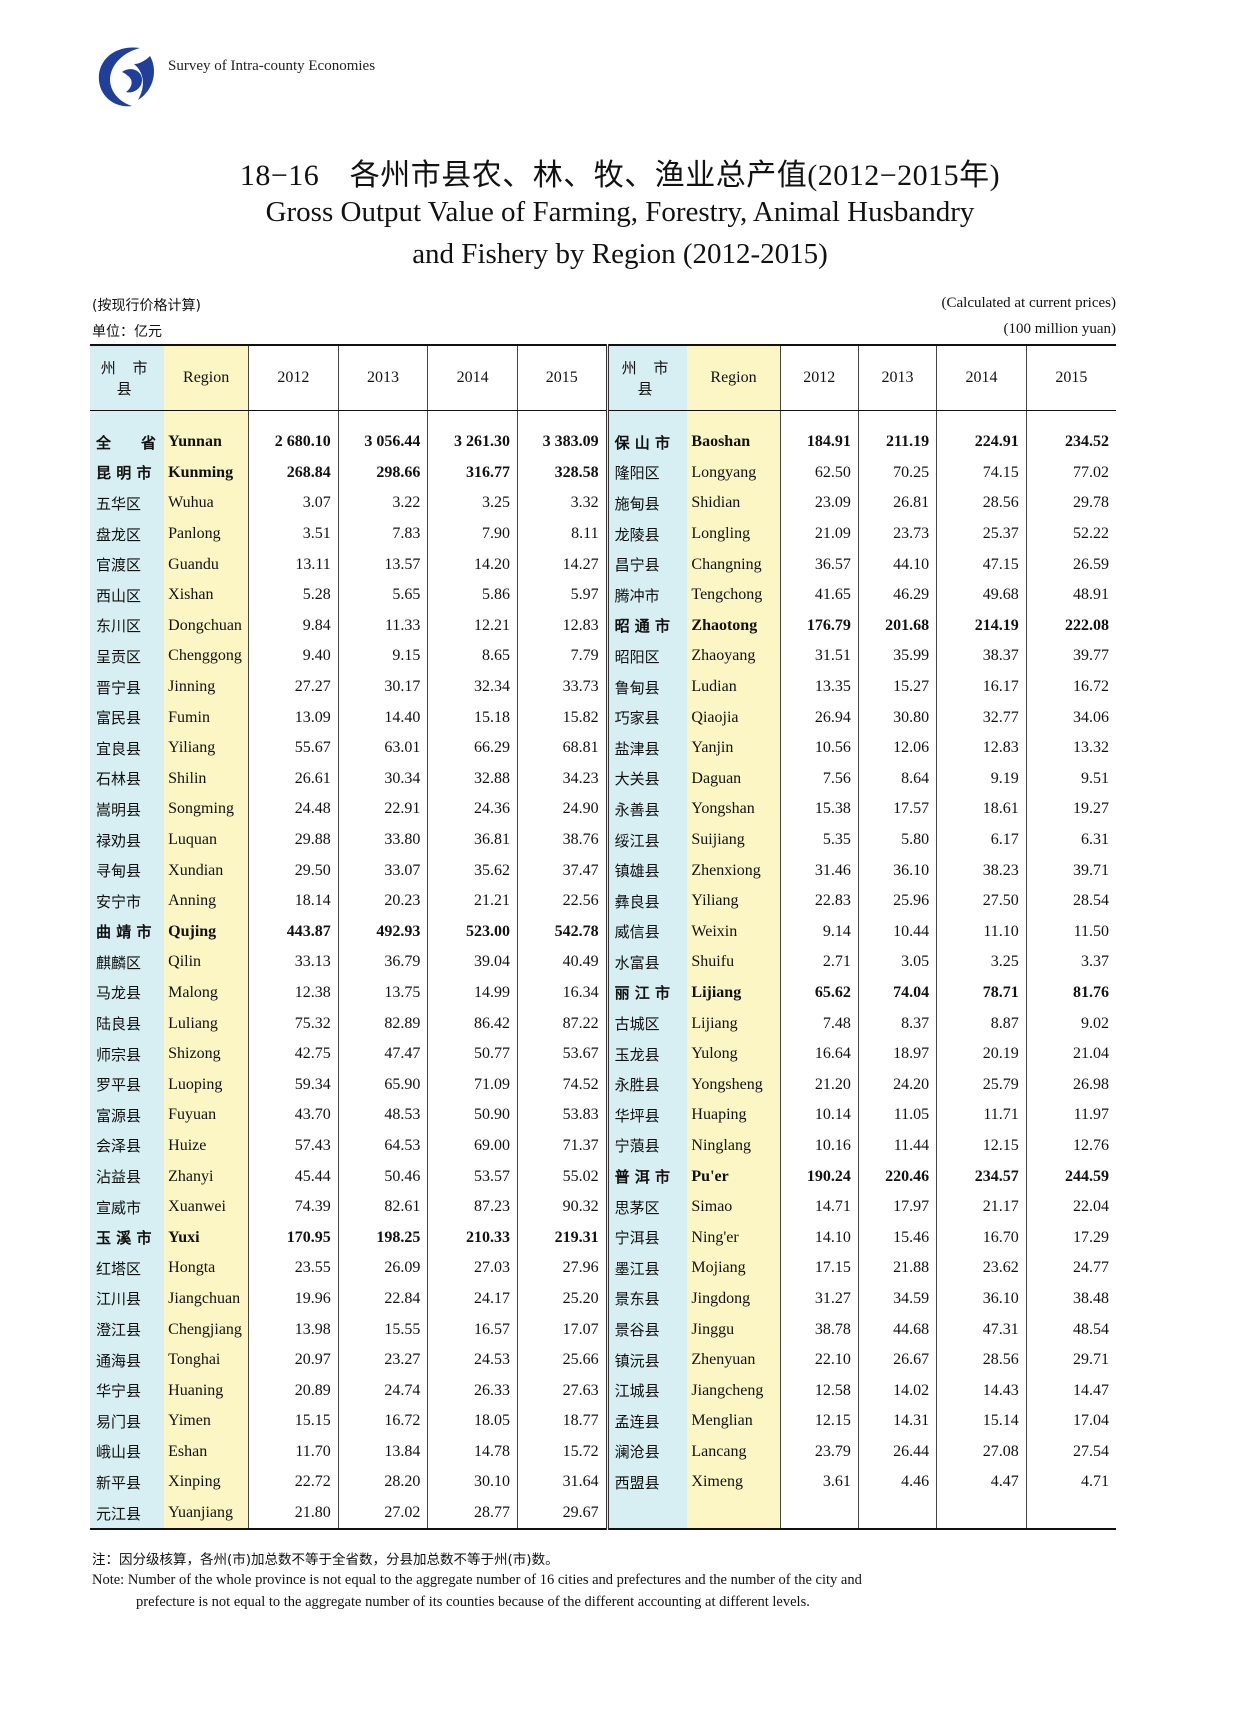  What do you see at coordinates (819, 503) in the screenshot?
I see `right-value-2012-cell: 23.09` at bounding box center [819, 503].